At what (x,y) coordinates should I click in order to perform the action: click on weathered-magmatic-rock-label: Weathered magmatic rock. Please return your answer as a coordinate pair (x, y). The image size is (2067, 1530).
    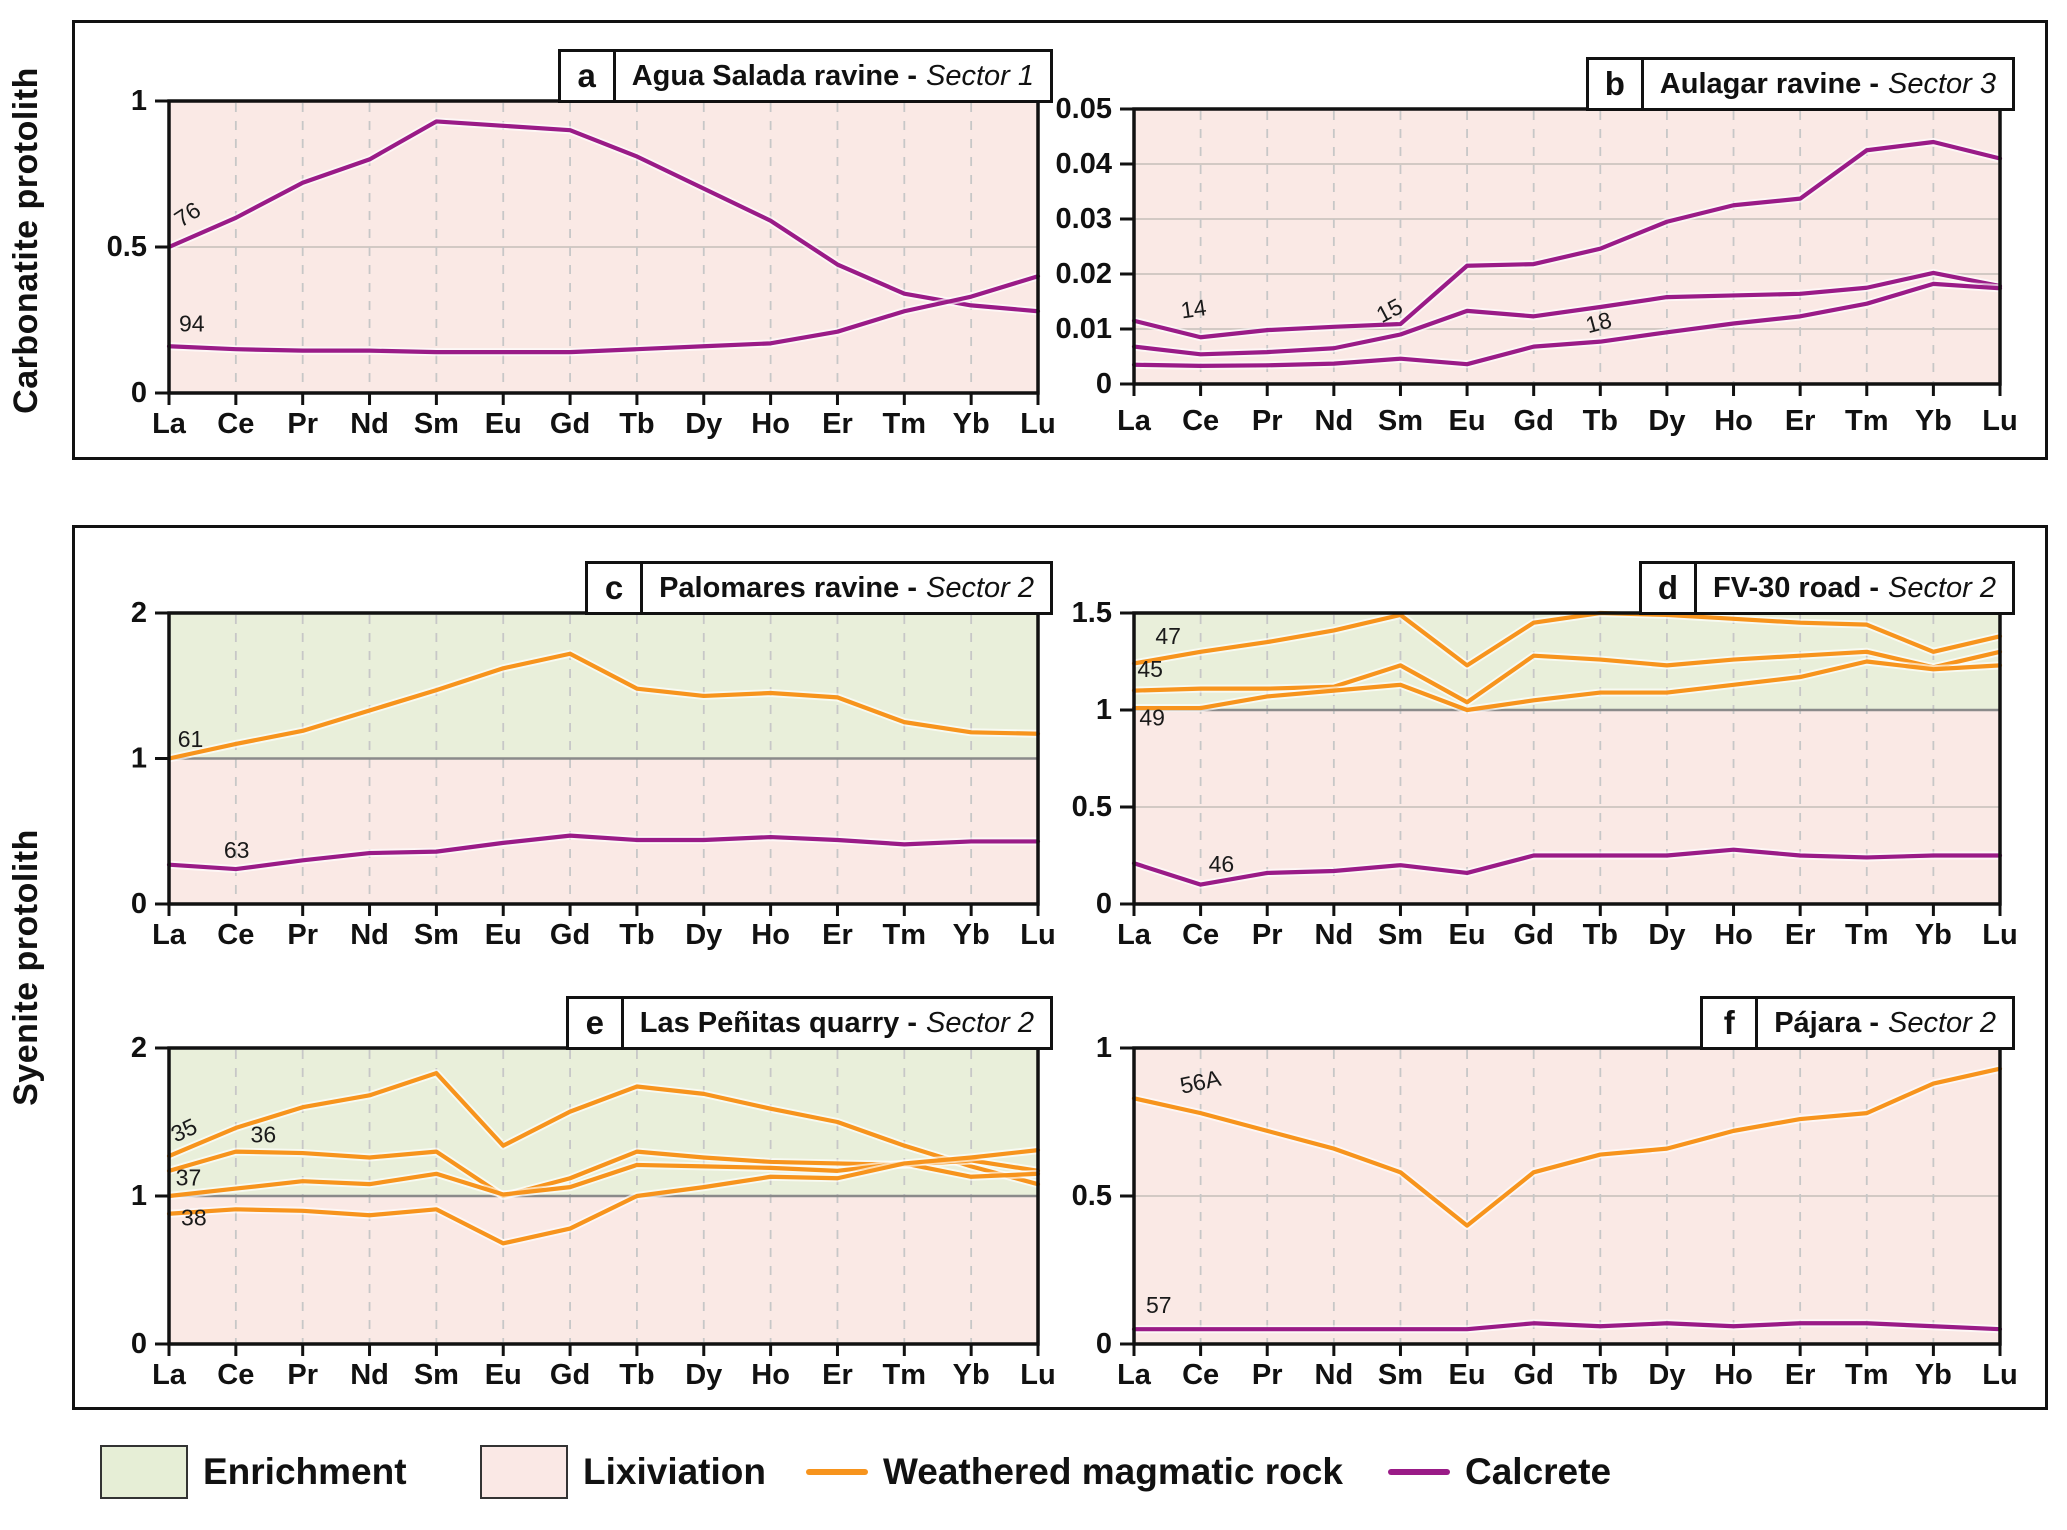
    Looking at the image, I should click on (1113, 1471).